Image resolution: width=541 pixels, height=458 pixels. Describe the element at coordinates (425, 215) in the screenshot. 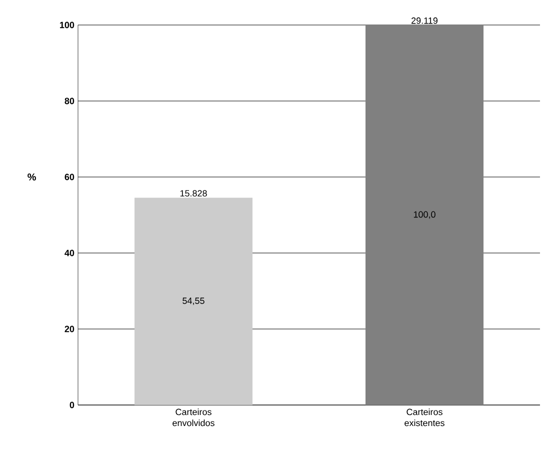

I see `data-label: 100,0` at that location.